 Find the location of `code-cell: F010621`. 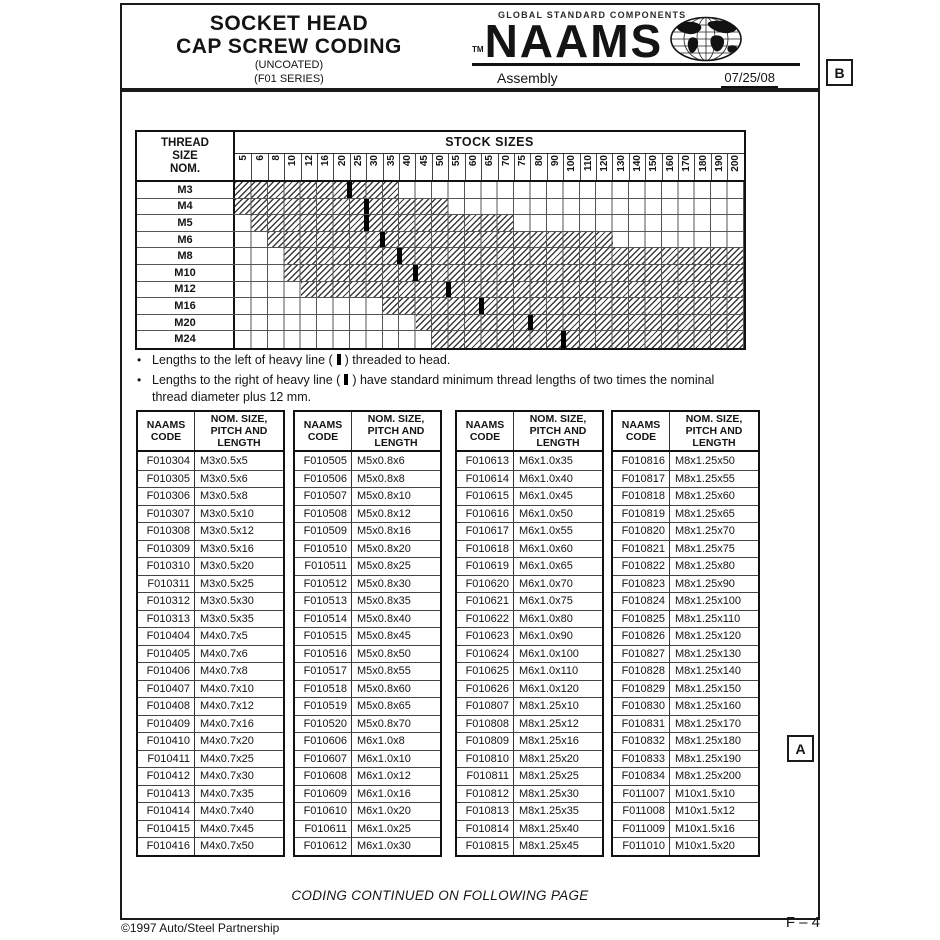

code-cell: F010621 is located at coordinates (485, 601).